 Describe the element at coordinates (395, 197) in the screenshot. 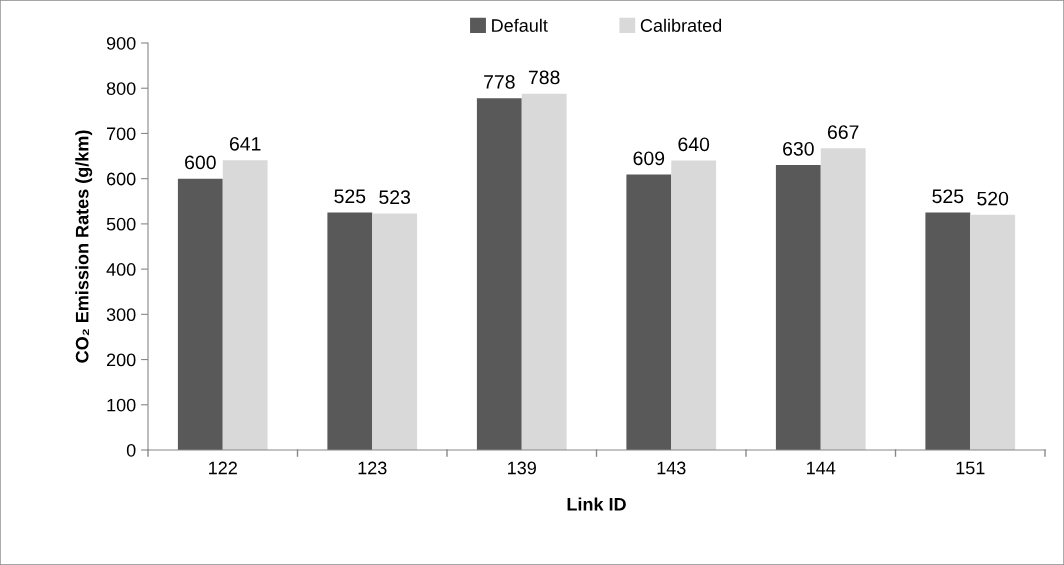

I see `data-label: 523` at that location.